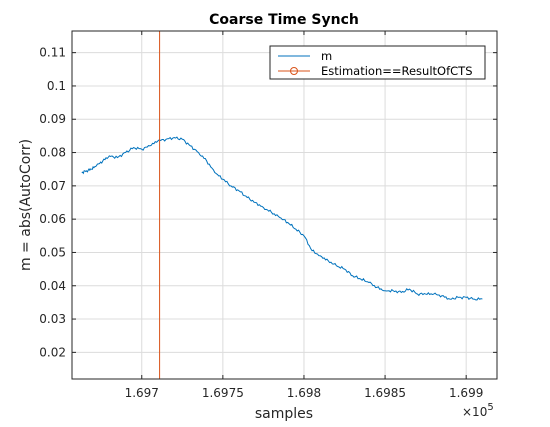 The height and width of the screenshot is (427, 550). I want to click on y-tick-label: 0.03, so click(52, 319).